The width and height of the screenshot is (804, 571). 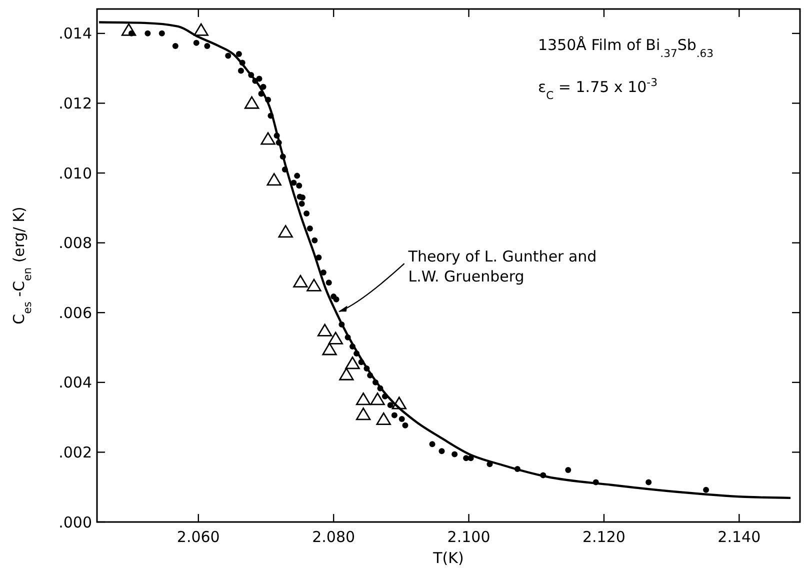 What do you see at coordinates (75, 33) in the screenshot?
I see `y-tick-label: .014` at bounding box center [75, 33].